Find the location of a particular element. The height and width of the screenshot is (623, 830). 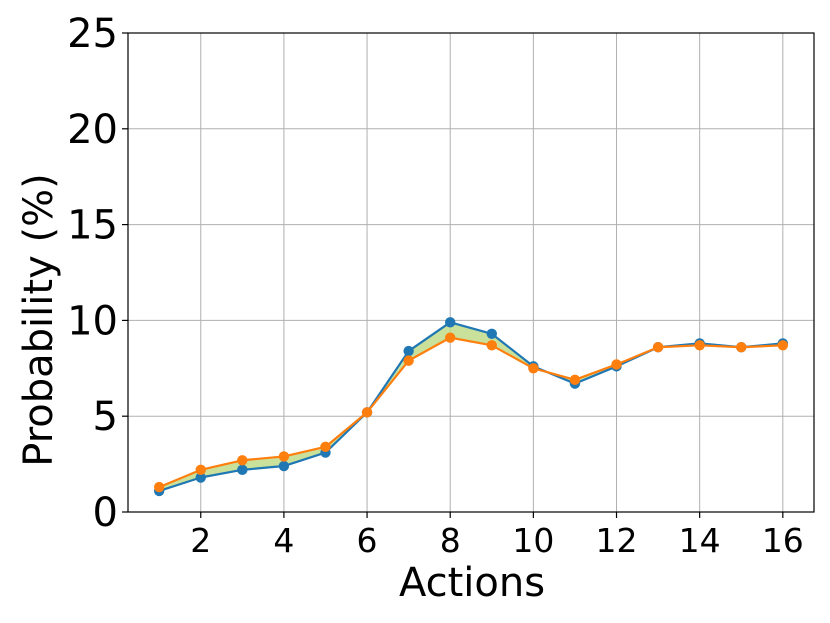

x-tick-label: 12 is located at coordinates (617, 540).